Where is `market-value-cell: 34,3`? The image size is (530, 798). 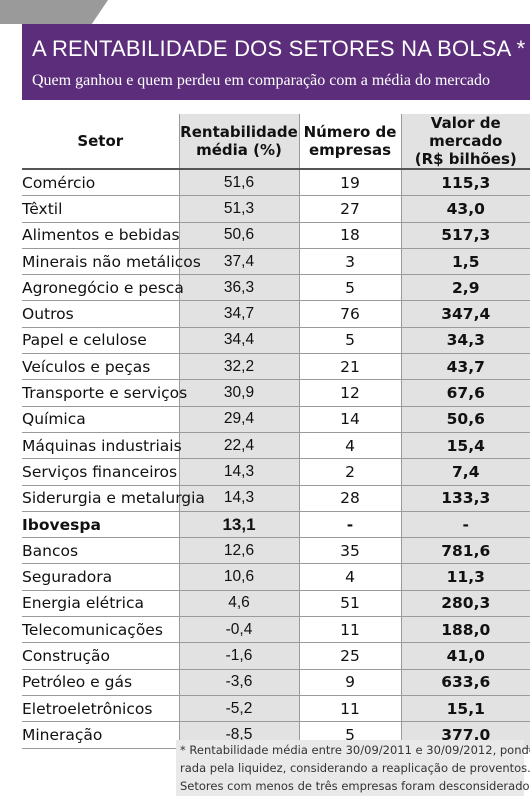 market-value-cell: 34,3 is located at coordinates (465, 341).